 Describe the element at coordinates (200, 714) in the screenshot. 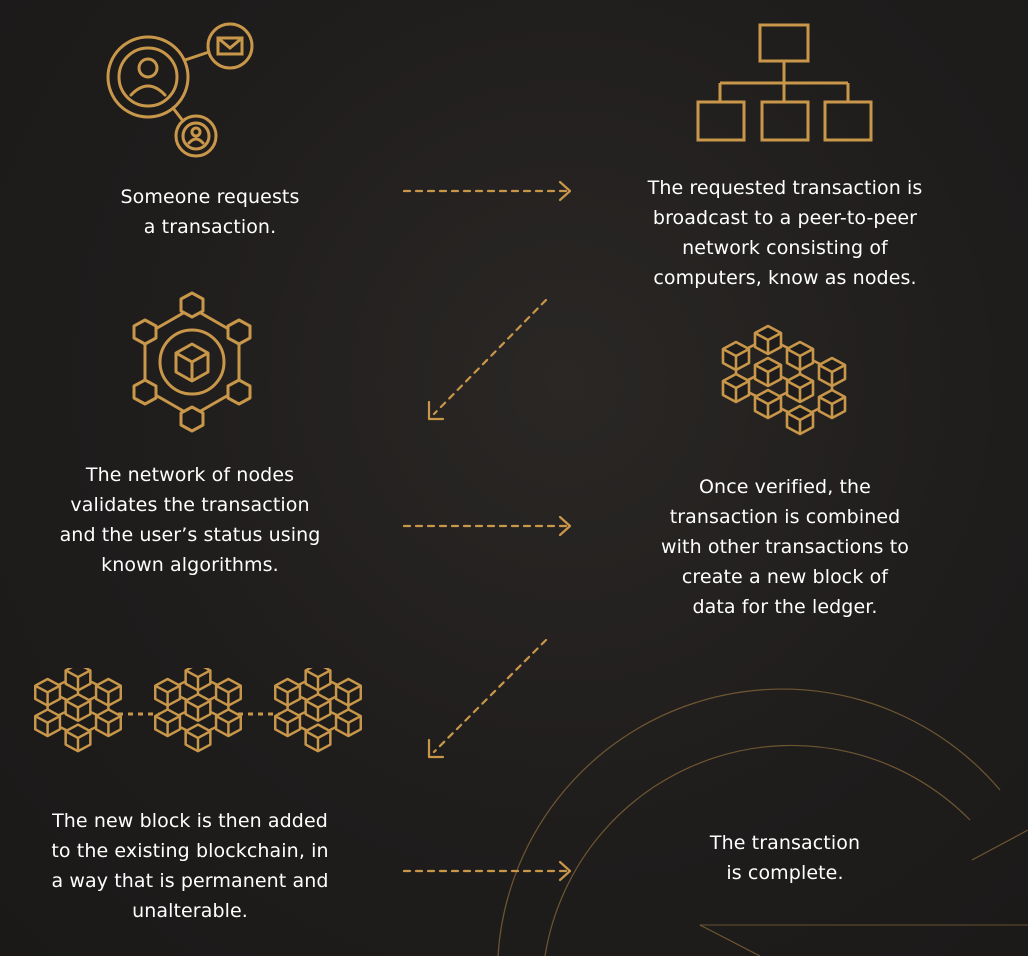

I see `blockchain-icon` at that location.